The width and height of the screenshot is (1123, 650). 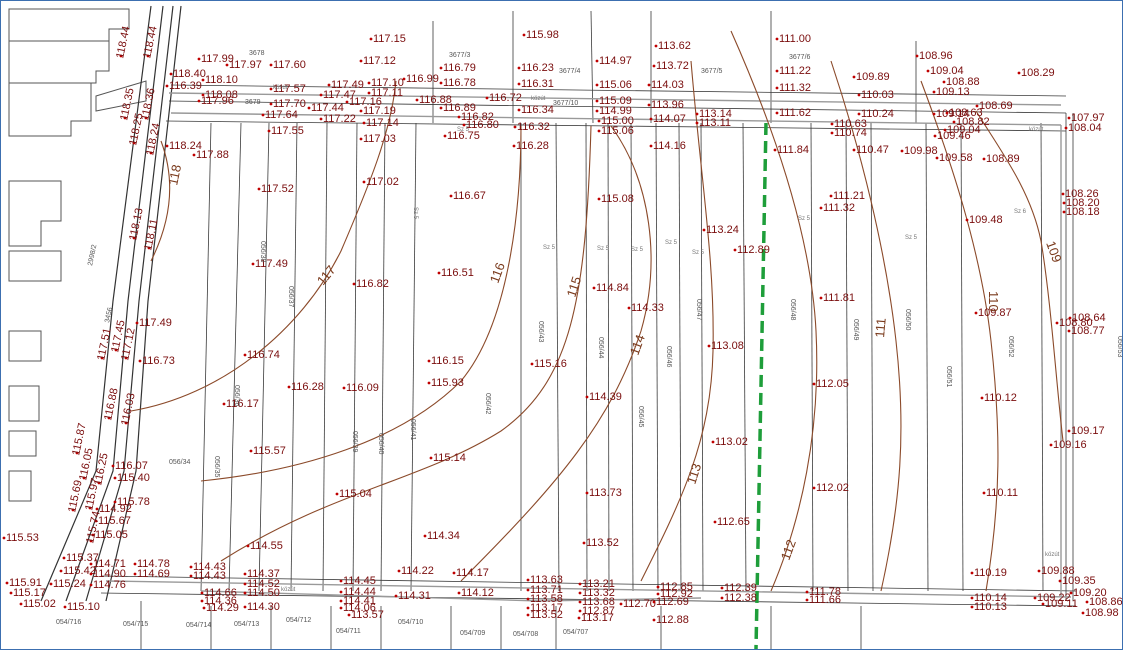 What do you see at coordinates (198, 625) in the screenshot?
I see `parcel-number-label: 054/714` at bounding box center [198, 625].